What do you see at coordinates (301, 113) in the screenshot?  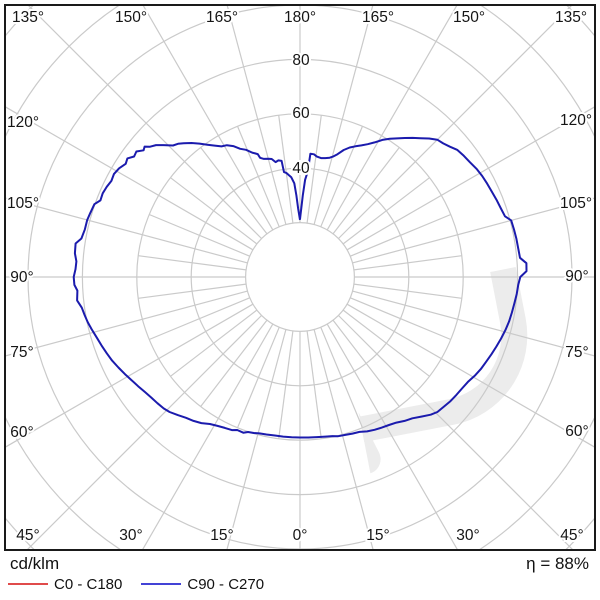 I see `svg-text: 60` at bounding box center [301, 113].